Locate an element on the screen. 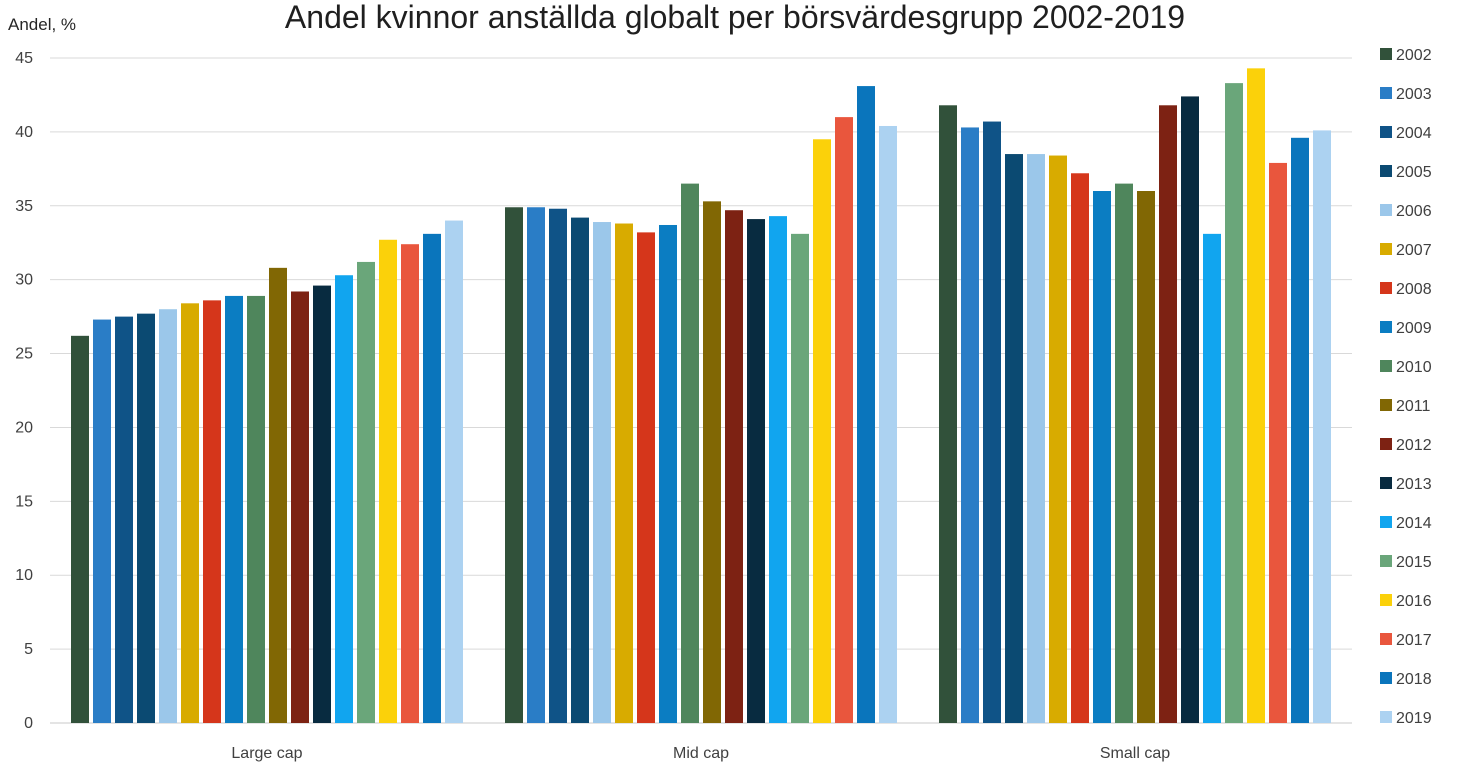 This screenshot has width=1463, height=765. y-tick-label: 30 is located at coordinates (24, 280).